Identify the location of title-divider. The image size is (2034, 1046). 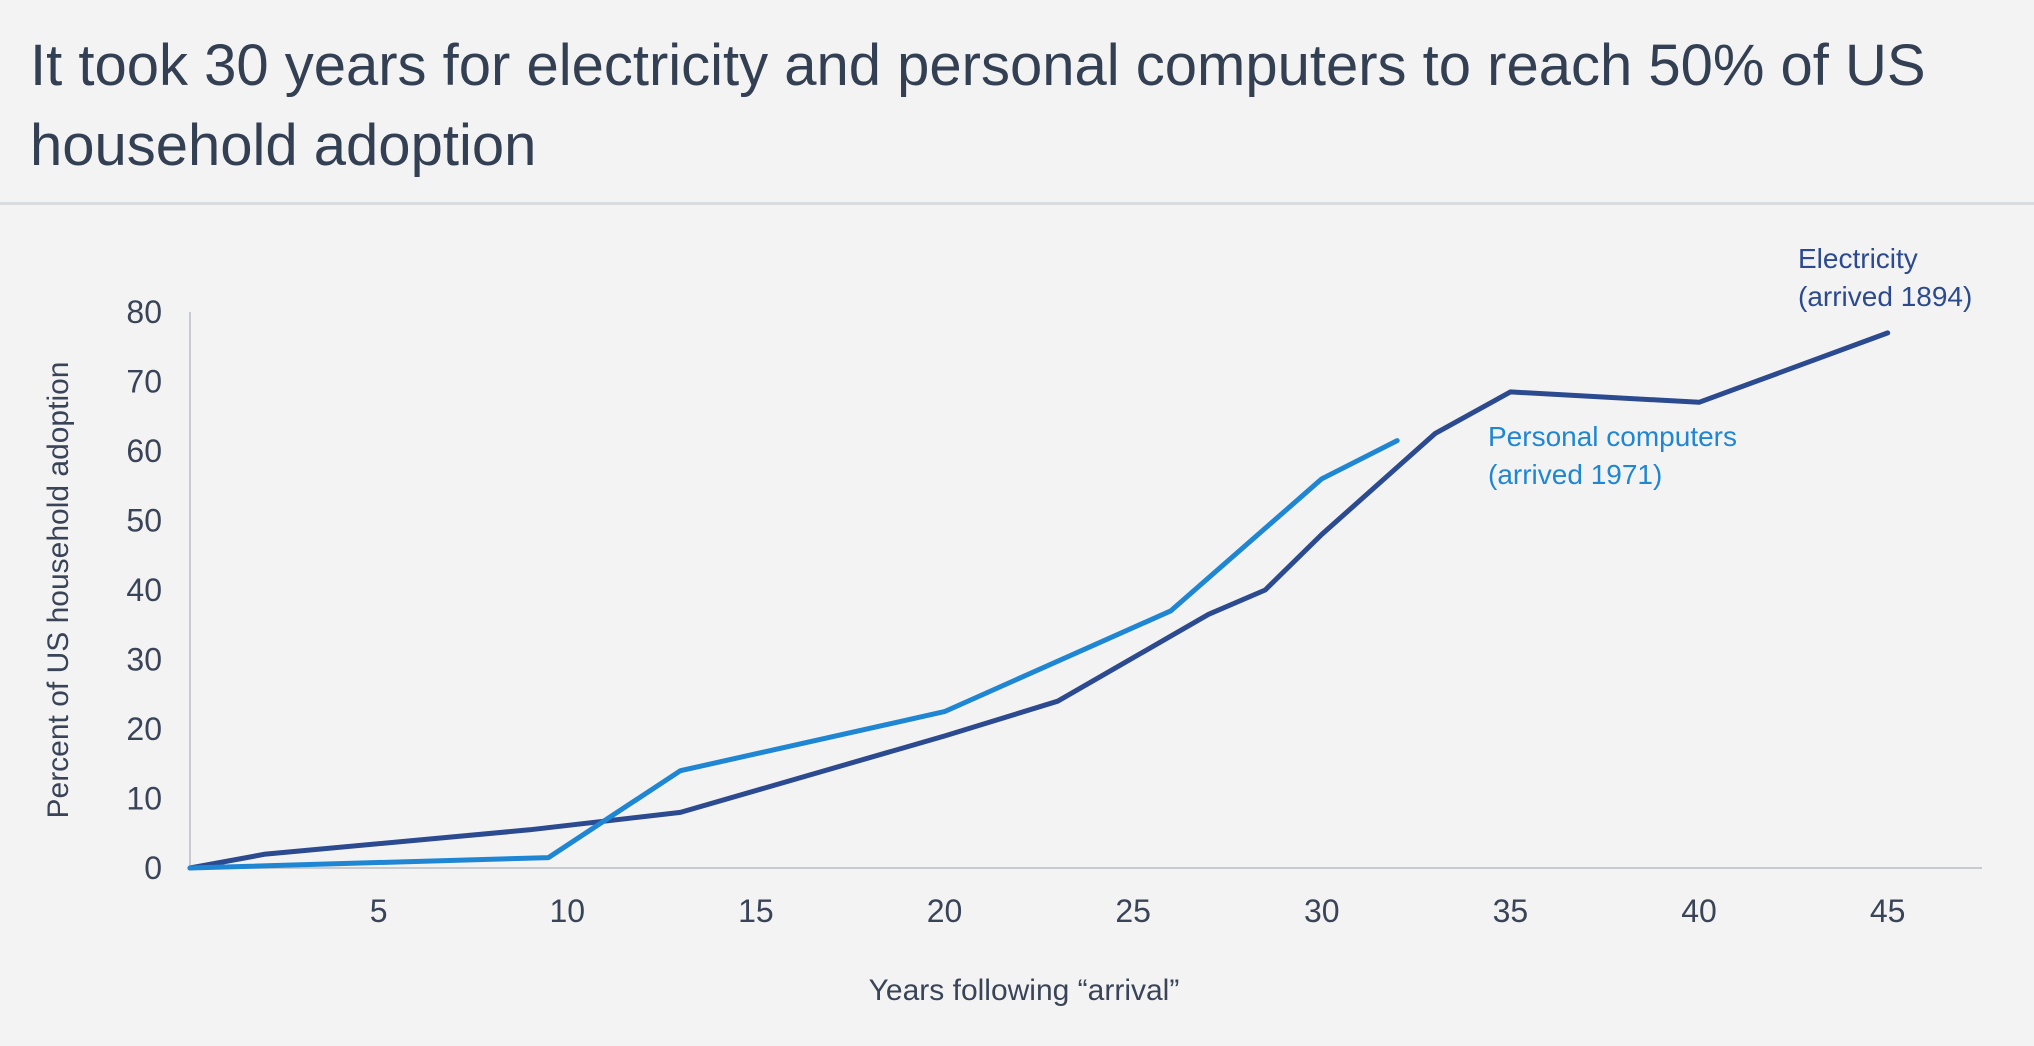
(1017, 203).